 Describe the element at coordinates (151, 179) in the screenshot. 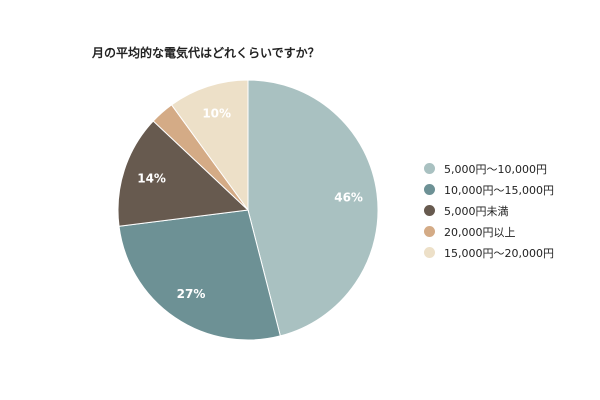

I see `slice-value-label-2: 14%` at that location.